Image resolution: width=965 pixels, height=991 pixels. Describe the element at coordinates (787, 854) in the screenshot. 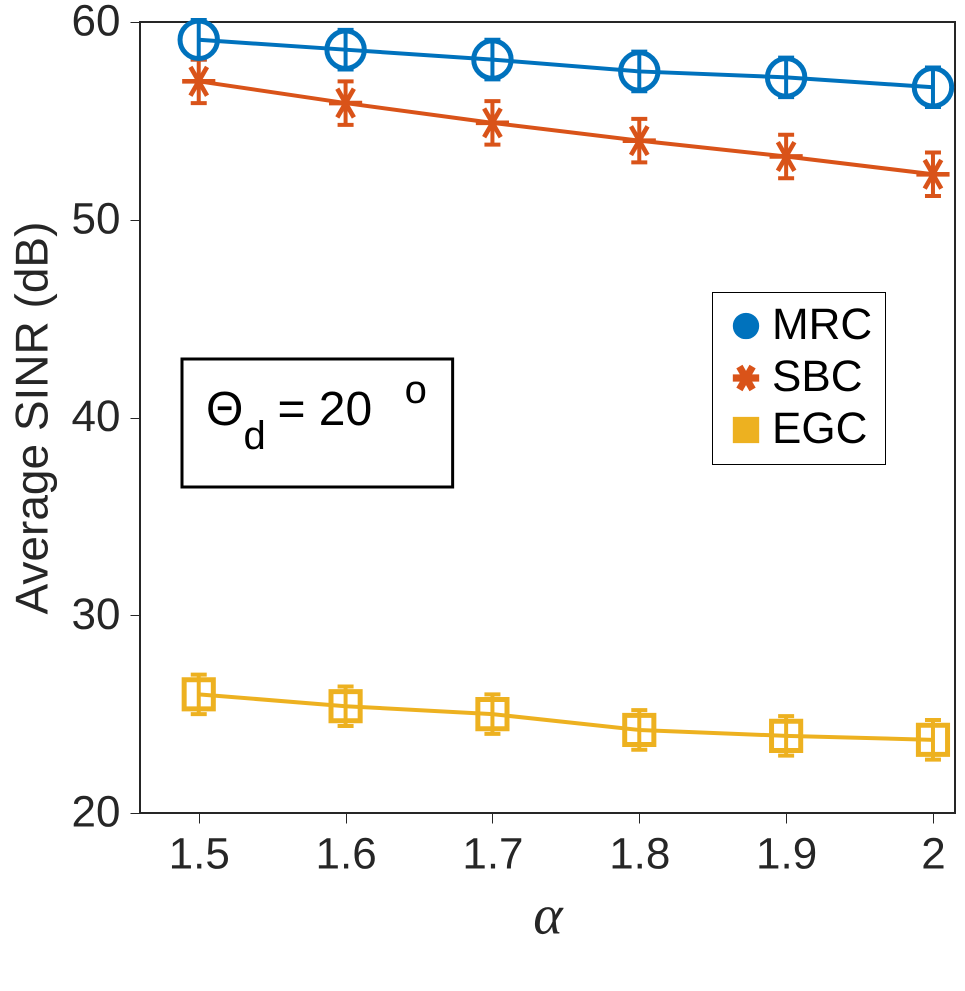

I see `x-tick-label: 1.9` at that location.